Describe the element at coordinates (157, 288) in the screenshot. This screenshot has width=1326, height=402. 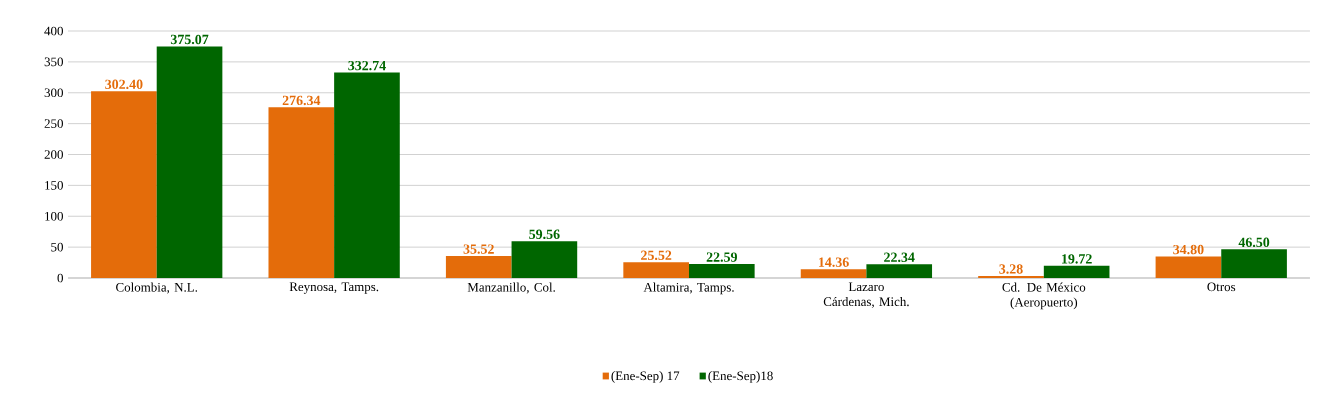
I see `x-tick-label: Colombia, N.L.` at that location.